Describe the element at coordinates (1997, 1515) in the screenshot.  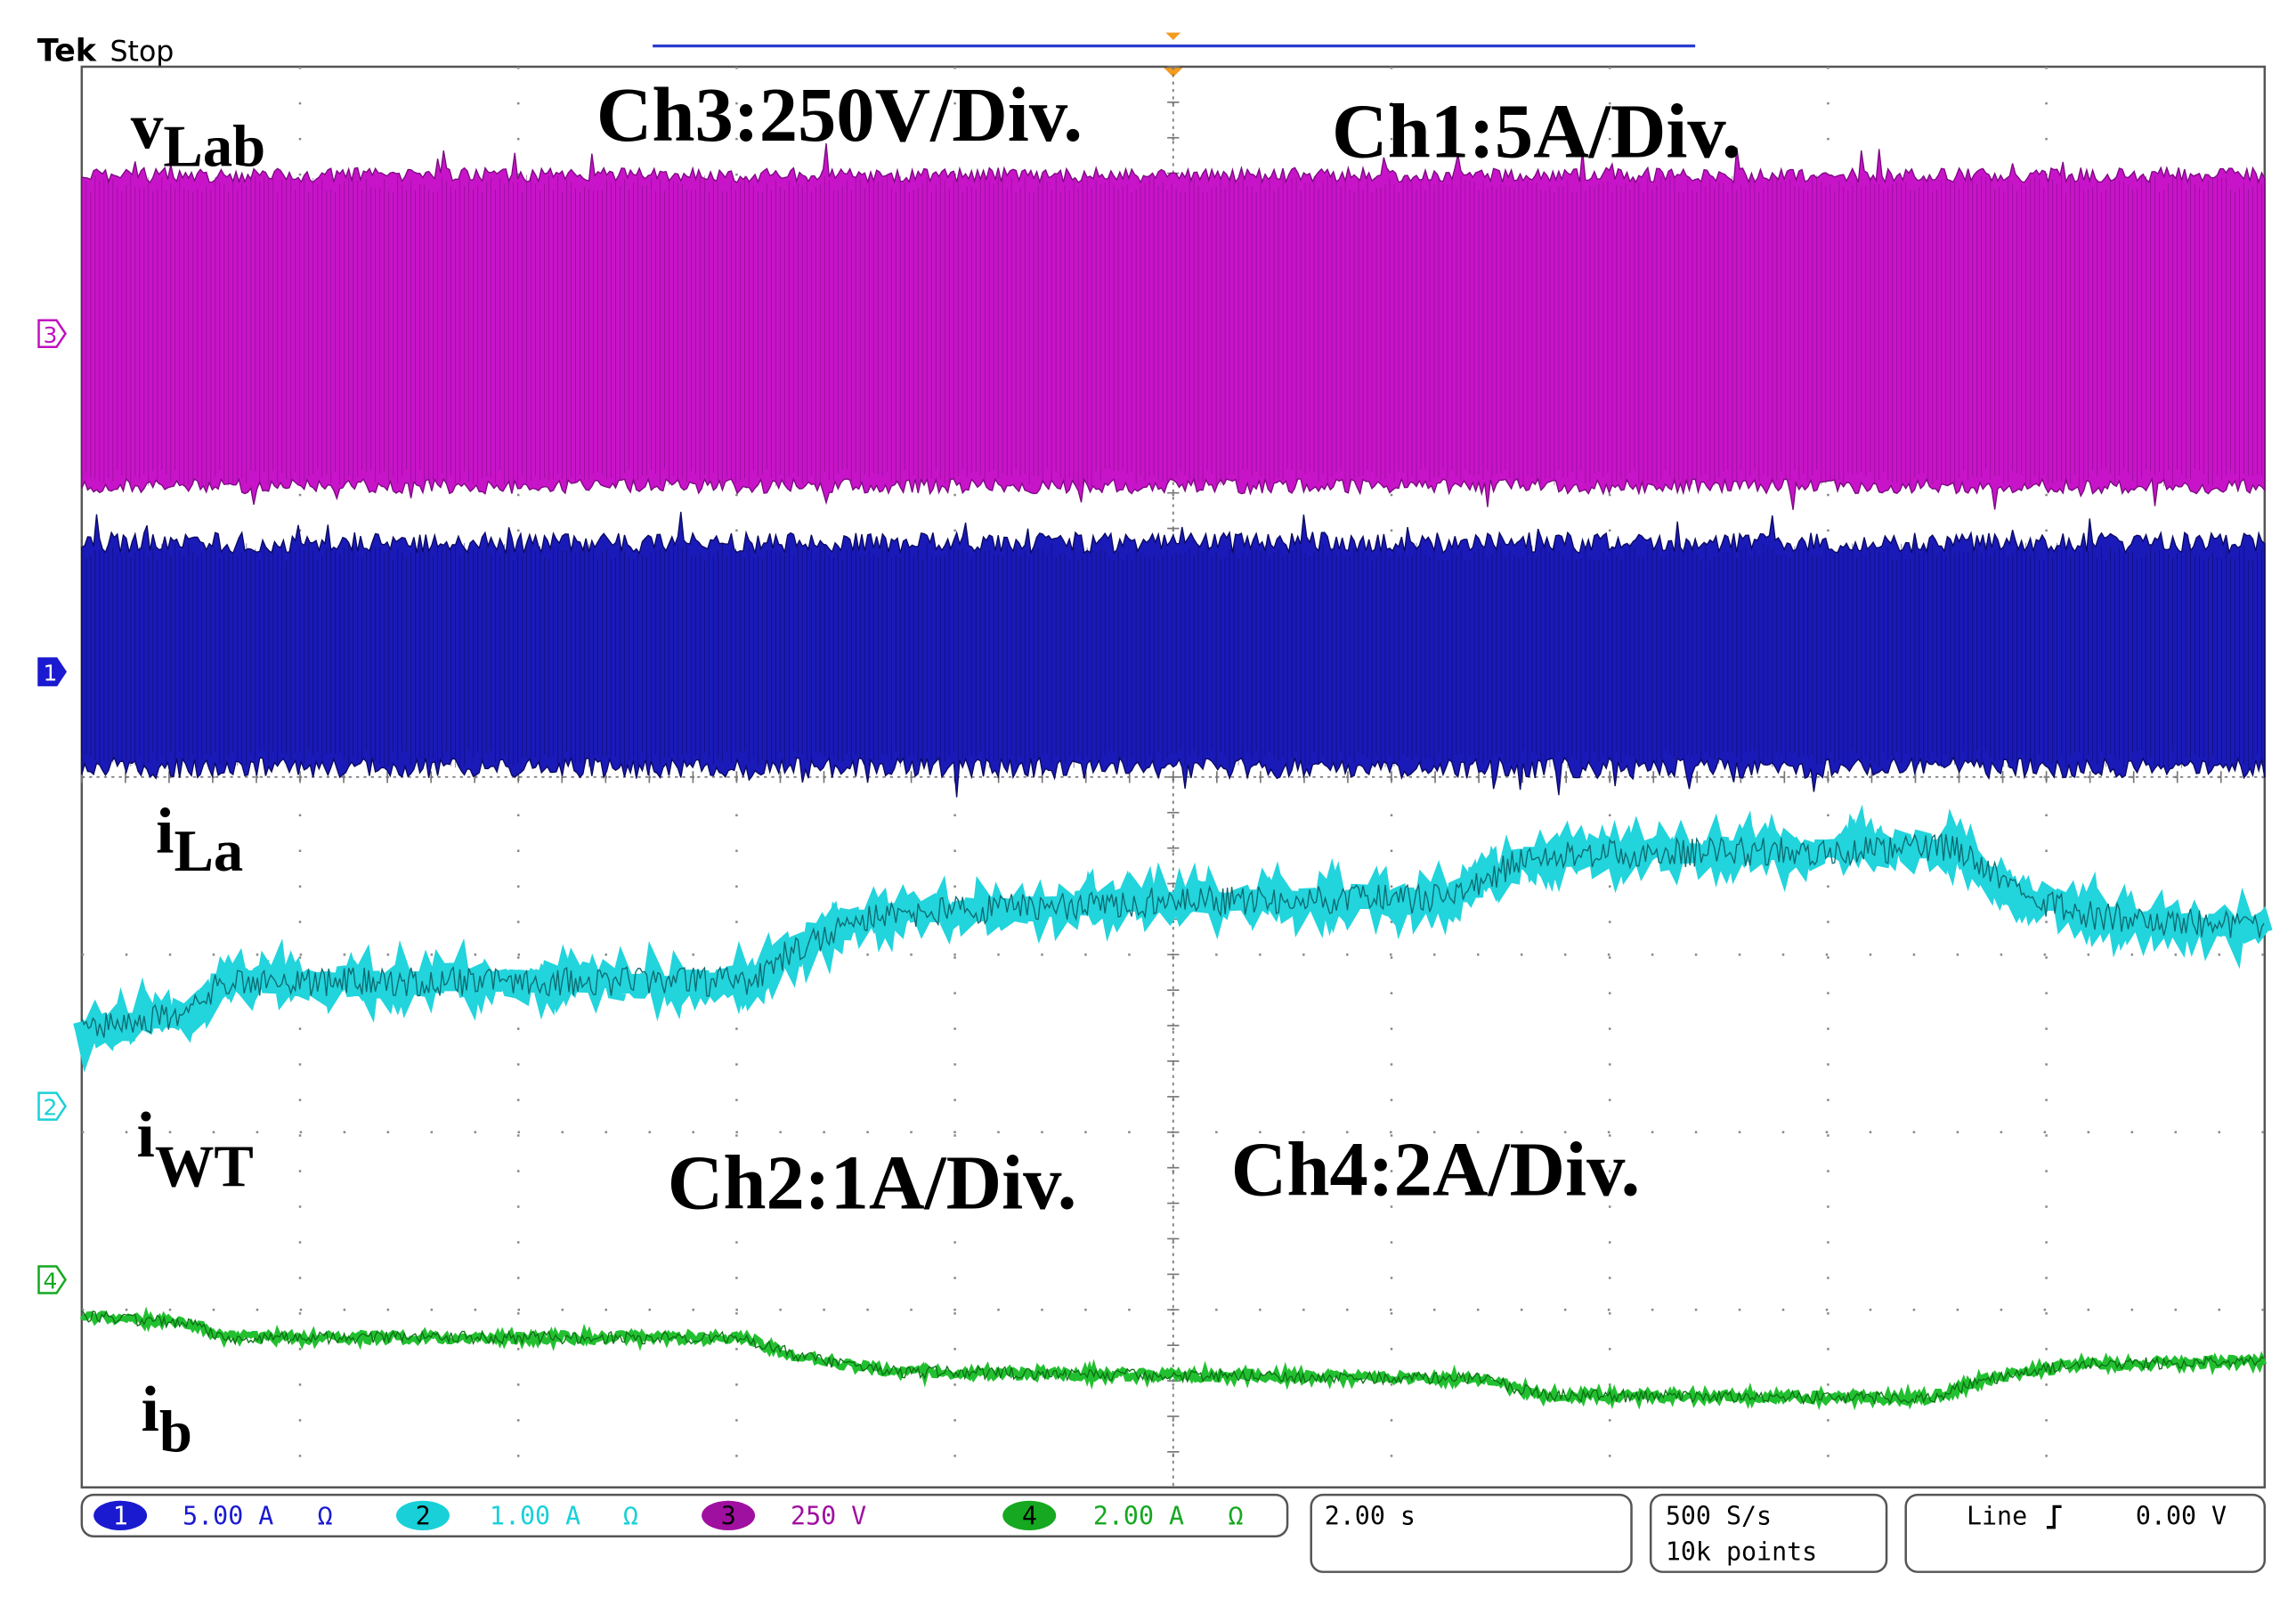
I see `trigger-source: Line` at that location.